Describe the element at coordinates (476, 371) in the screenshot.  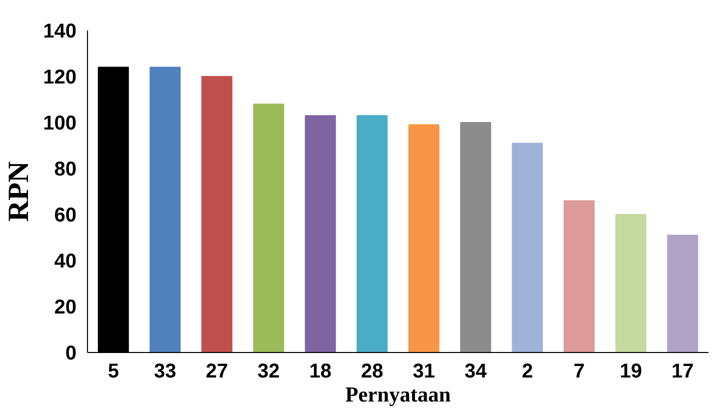
I see `x-tick-label: 34` at that location.